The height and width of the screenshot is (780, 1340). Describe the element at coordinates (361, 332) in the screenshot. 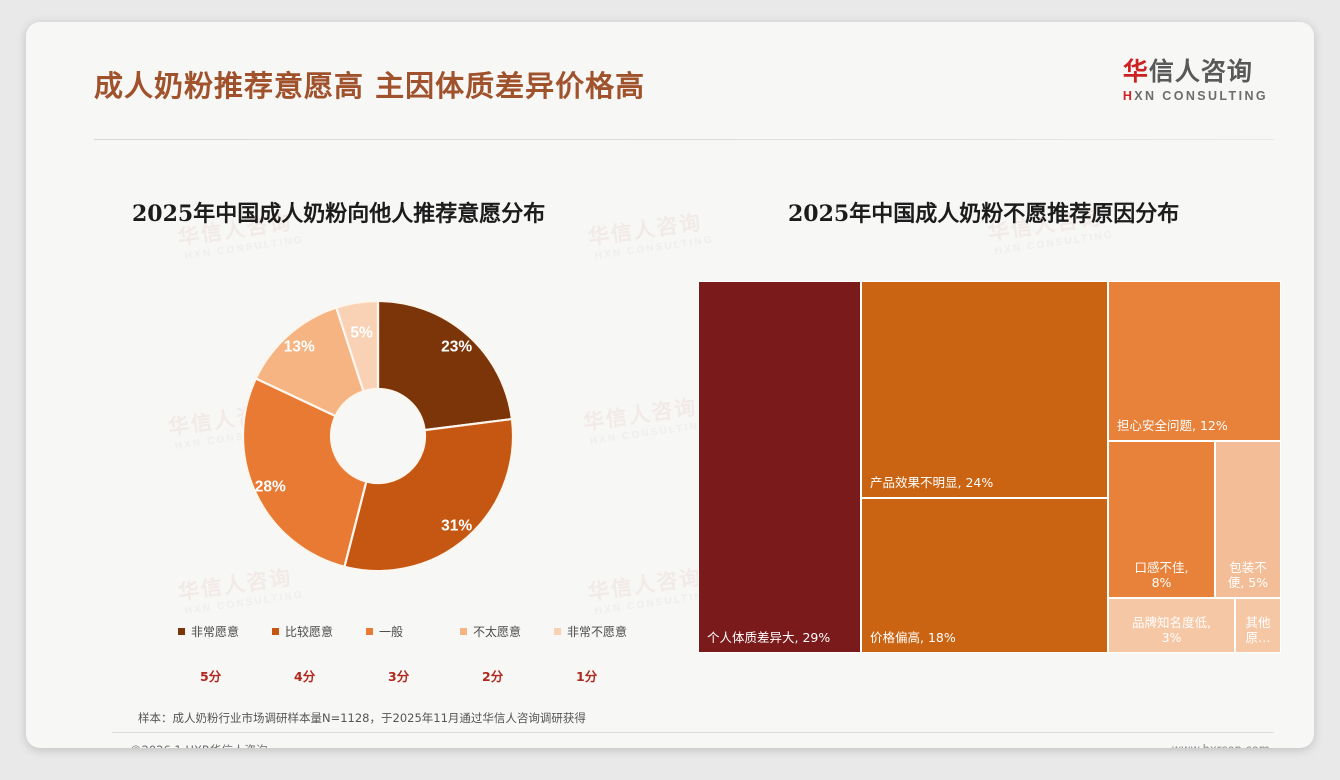

I see `donut-slice-label: 5%` at that location.